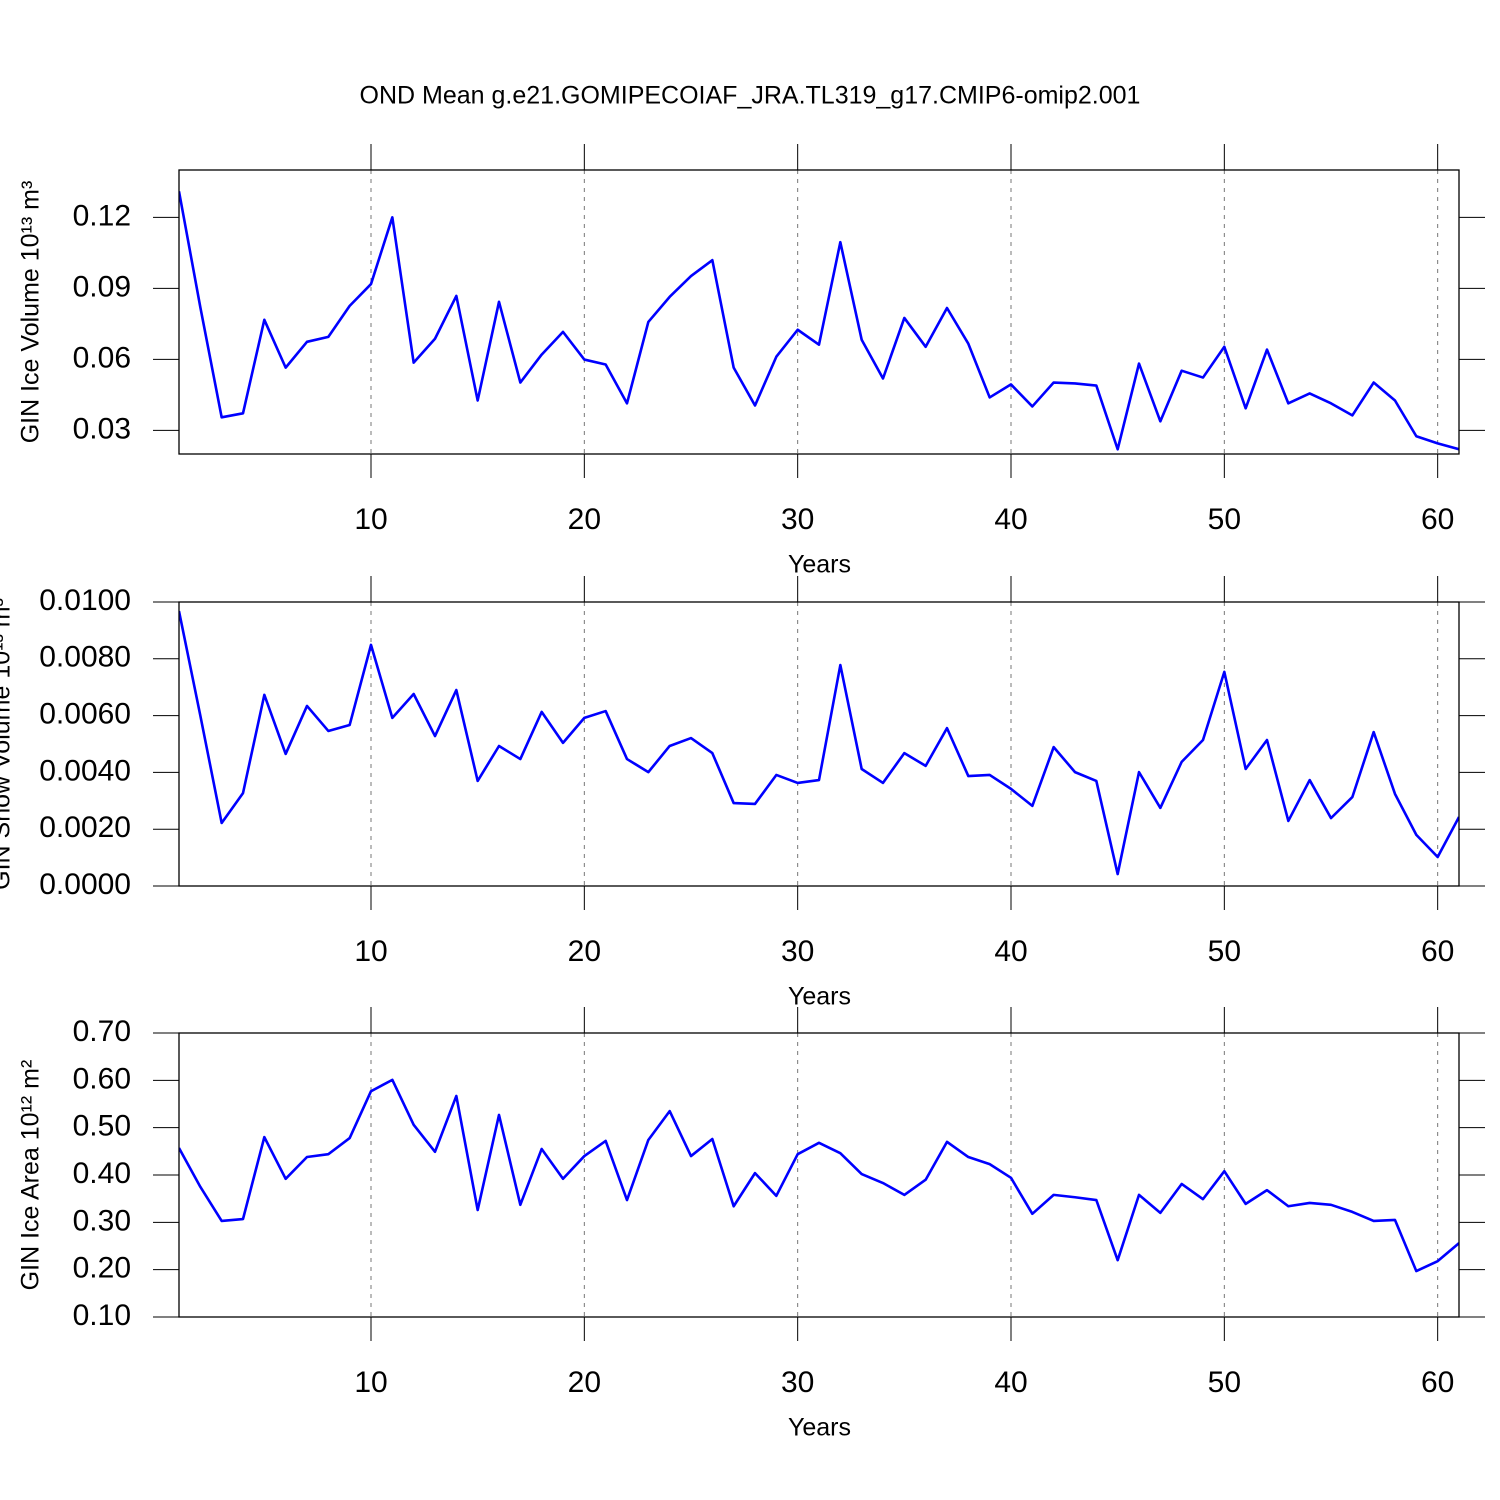  Describe the element at coordinates (8, 744) in the screenshot. I see `y-axis-label: GIN Snow Volume 10¹³ m³` at that location.